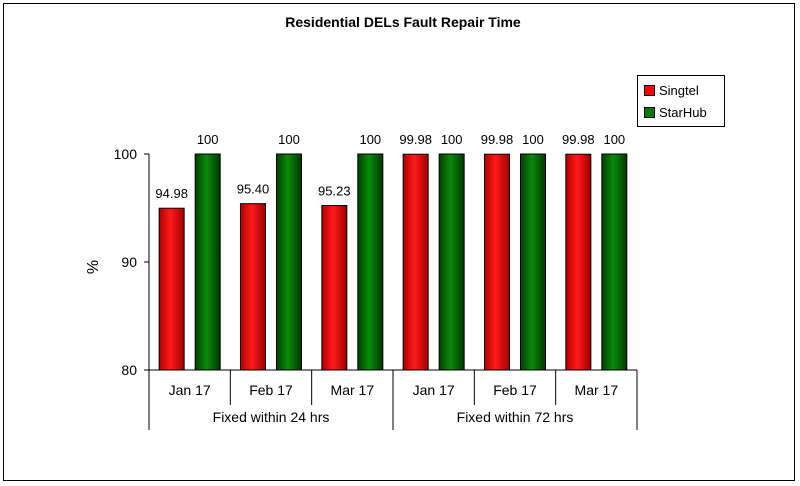 The width and height of the screenshot is (800, 486). What do you see at coordinates (129, 262) in the screenshot?
I see `y-tick-label-1: 90` at bounding box center [129, 262].